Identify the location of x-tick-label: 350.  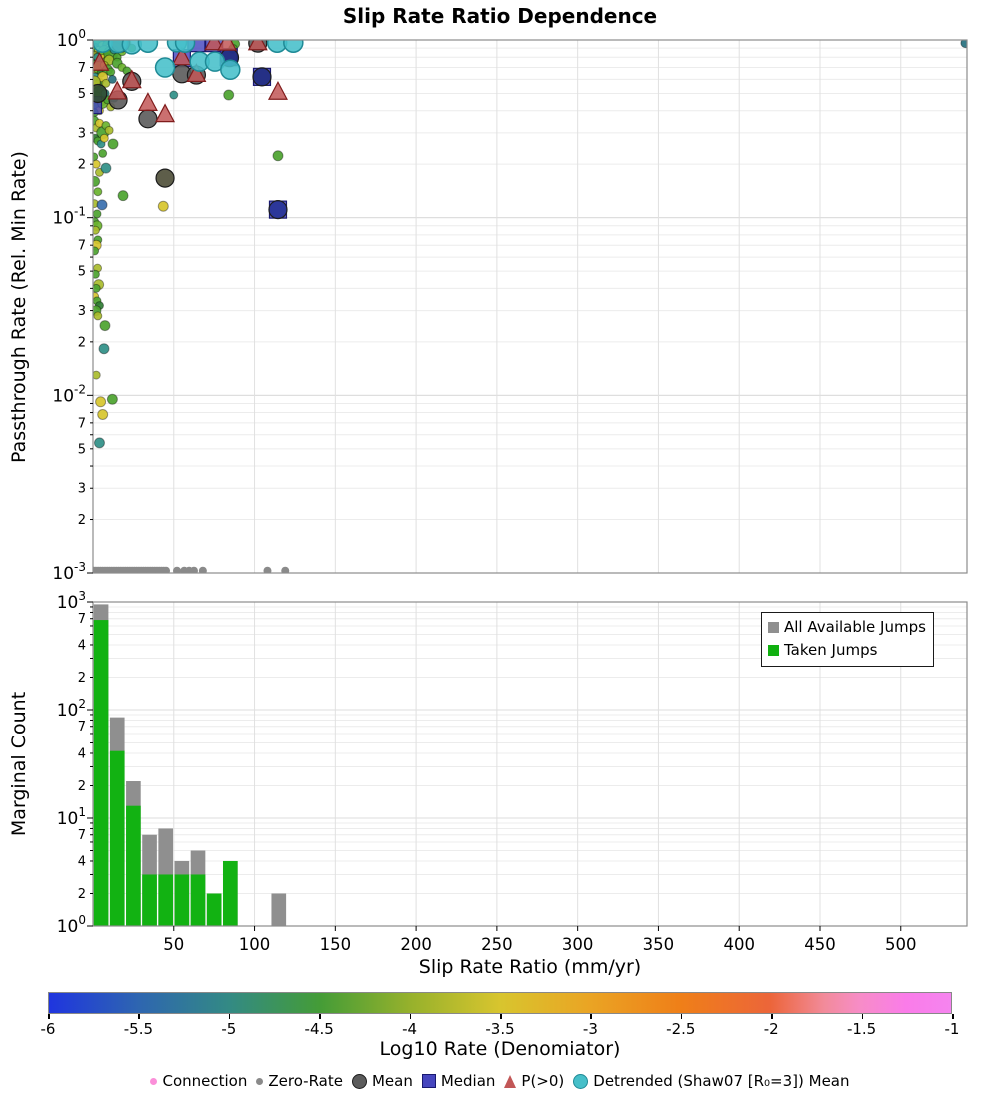
(659, 944).